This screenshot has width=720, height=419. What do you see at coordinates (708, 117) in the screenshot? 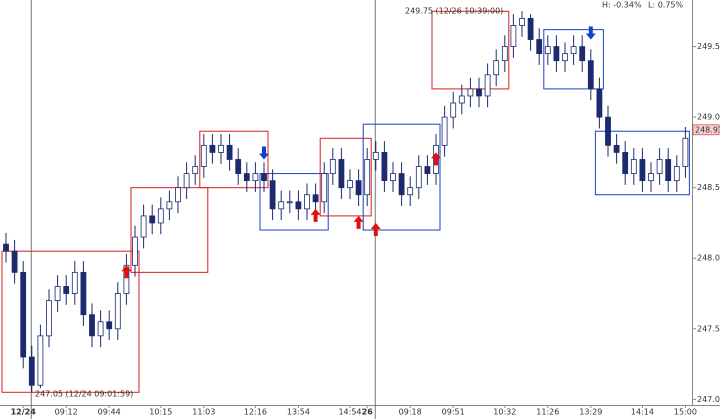
I see `y-tick-label: 249.00` at bounding box center [708, 117].